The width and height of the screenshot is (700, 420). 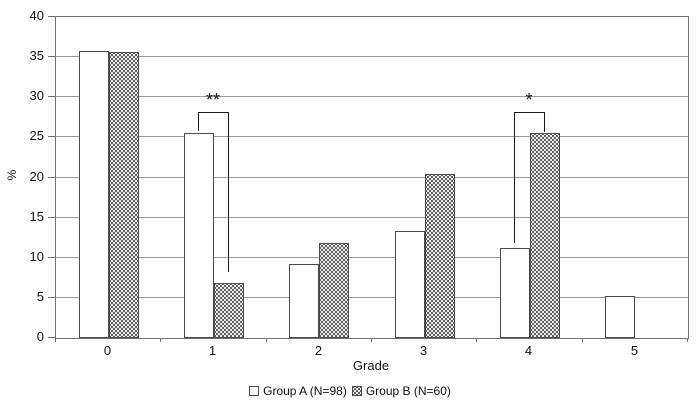 What do you see at coordinates (371, 365) in the screenshot?
I see `x-axis-title: Grade` at bounding box center [371, 365].